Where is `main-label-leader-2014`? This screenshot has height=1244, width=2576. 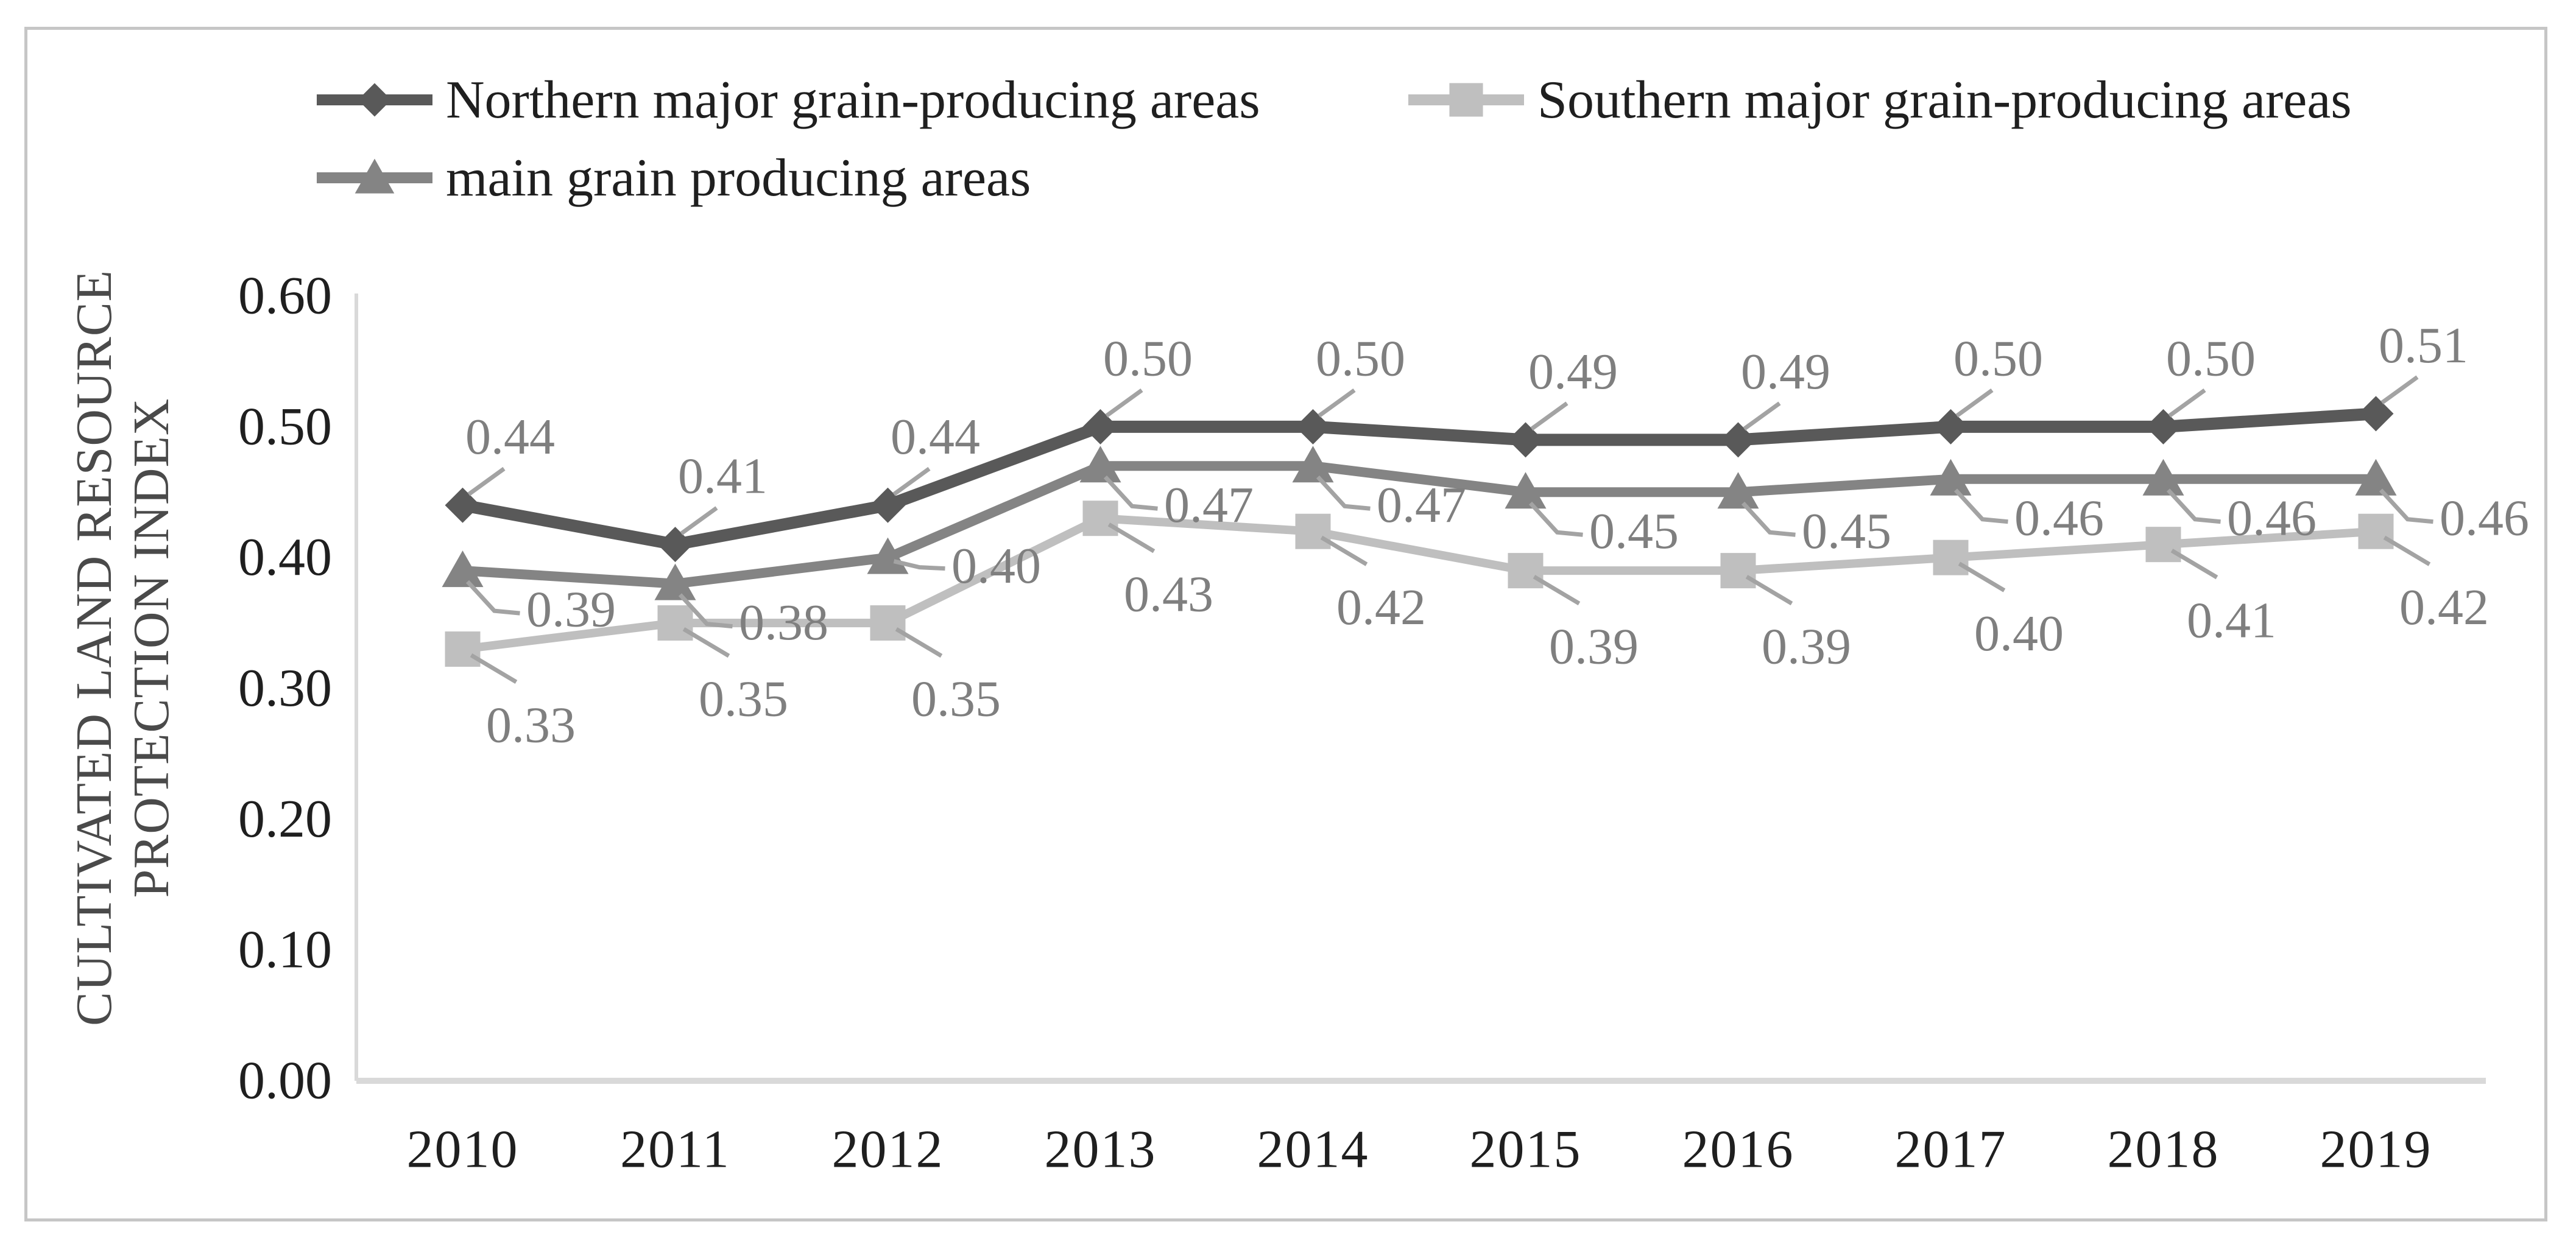
main-label-leader-2014 is located at coordinates (1343, 493).